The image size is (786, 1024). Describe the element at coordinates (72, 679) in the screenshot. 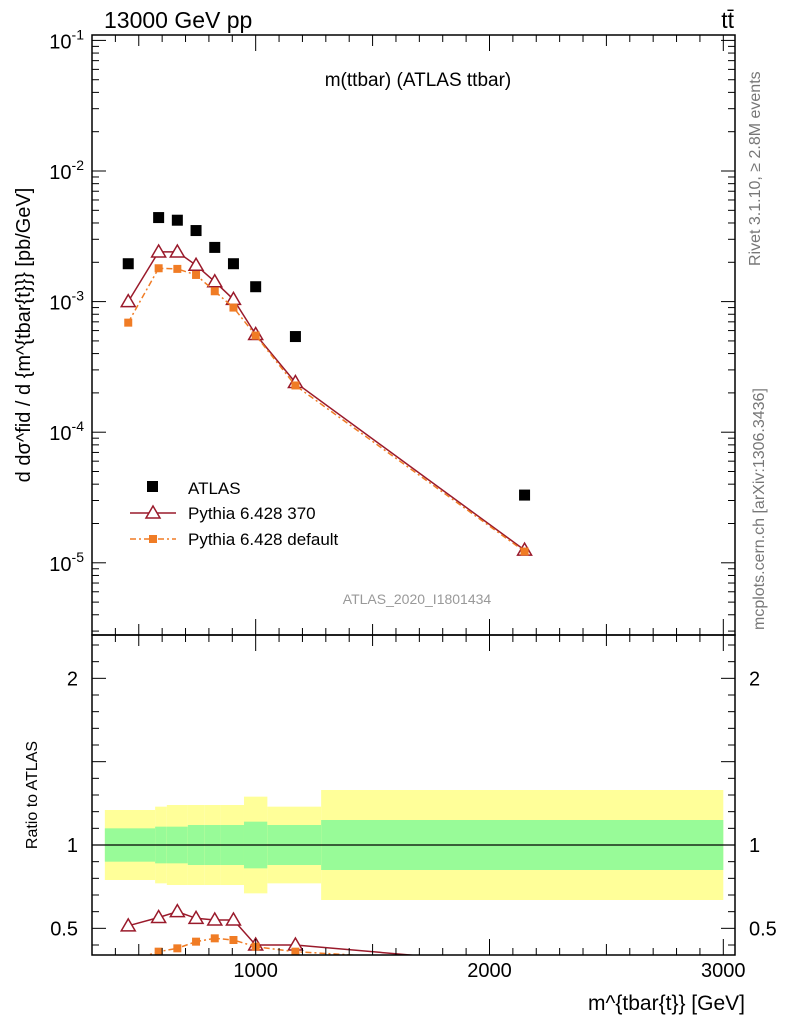

I see `ratio-y-tick-label-left: 2` at that location.